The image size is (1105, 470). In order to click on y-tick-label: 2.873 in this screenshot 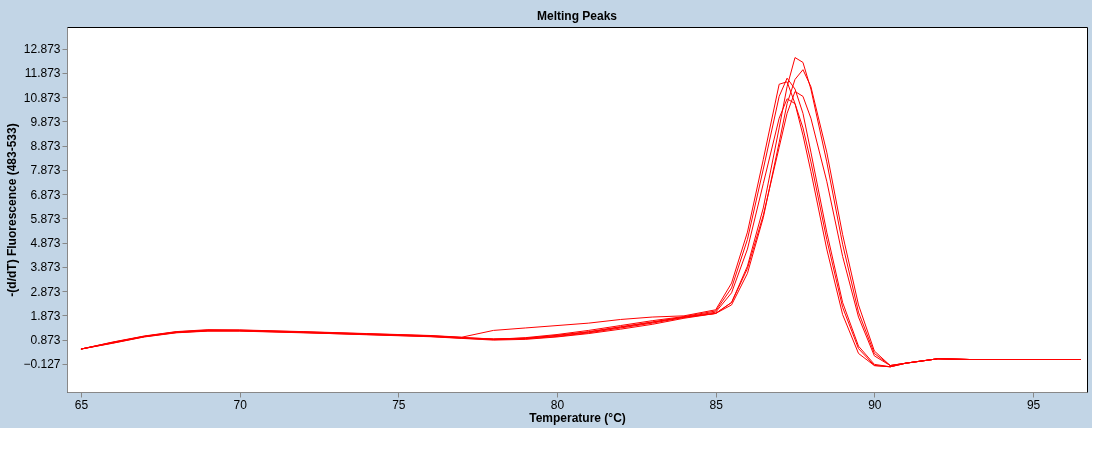, I will do `click(45, 291)`.